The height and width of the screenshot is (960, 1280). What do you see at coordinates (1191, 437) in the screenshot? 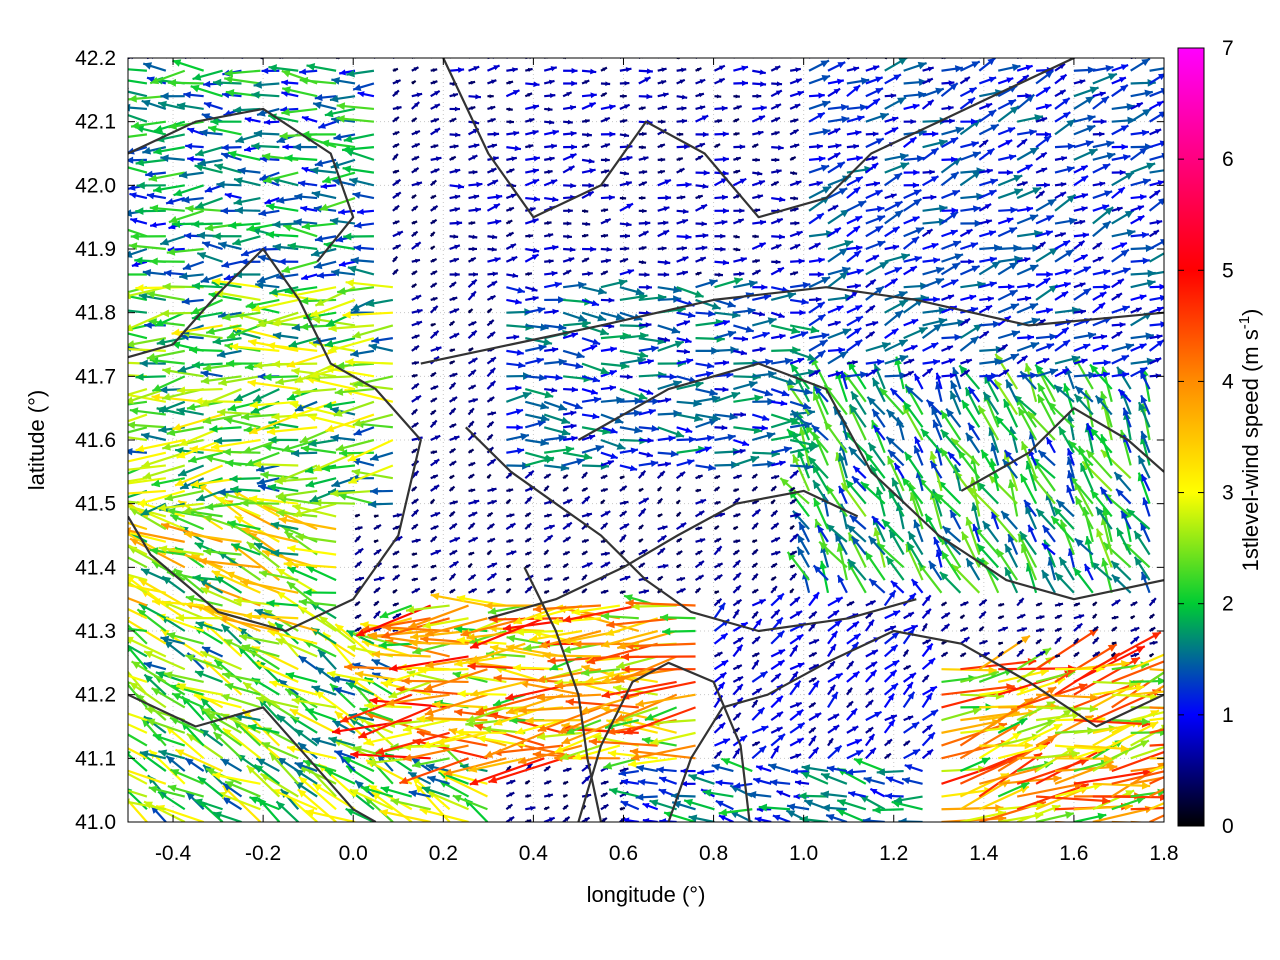
I see `colorbar` at bounding box center [1191, 437].